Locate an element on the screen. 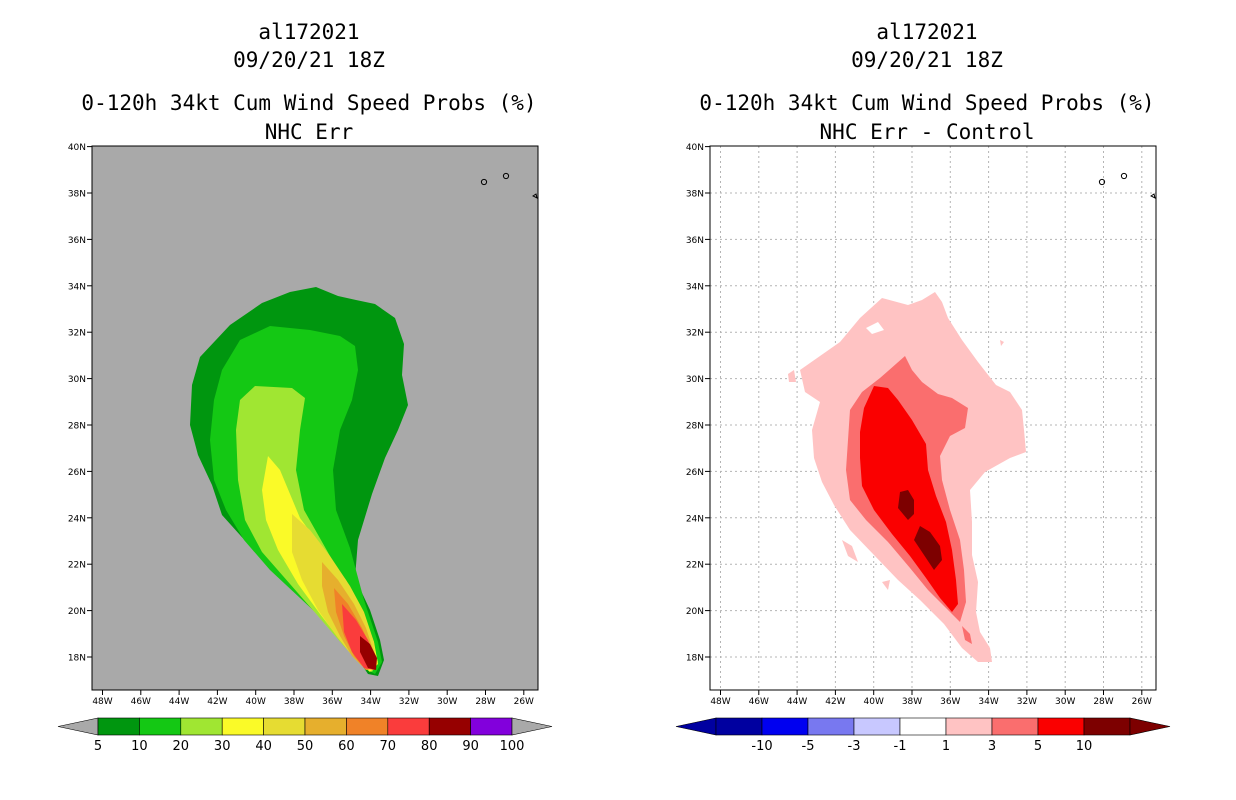 The height and width of the screenshot is (800, 1236). left-colorbar: 5 10 20 30 40 50 60 70 80 90 100 is located at coordinates (305, 735).